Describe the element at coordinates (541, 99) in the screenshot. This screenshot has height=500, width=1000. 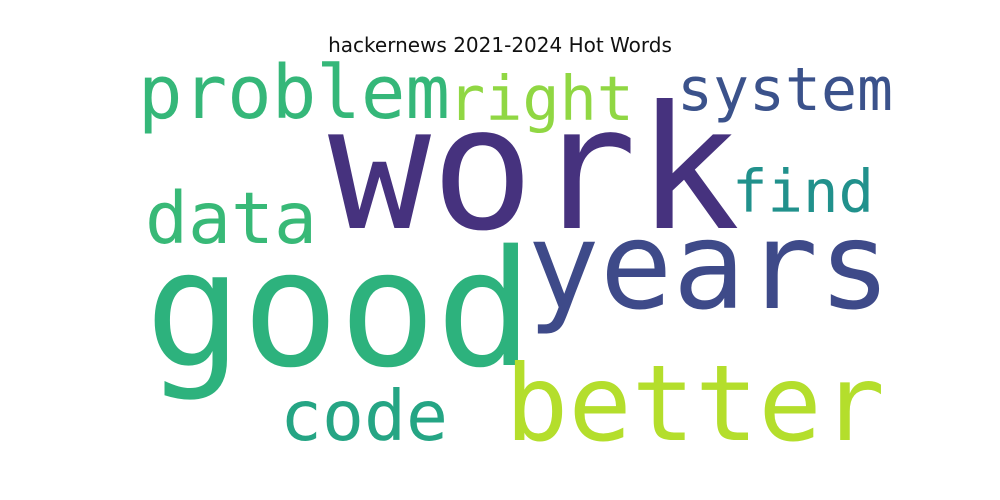
I see `word-right: right` at that location.